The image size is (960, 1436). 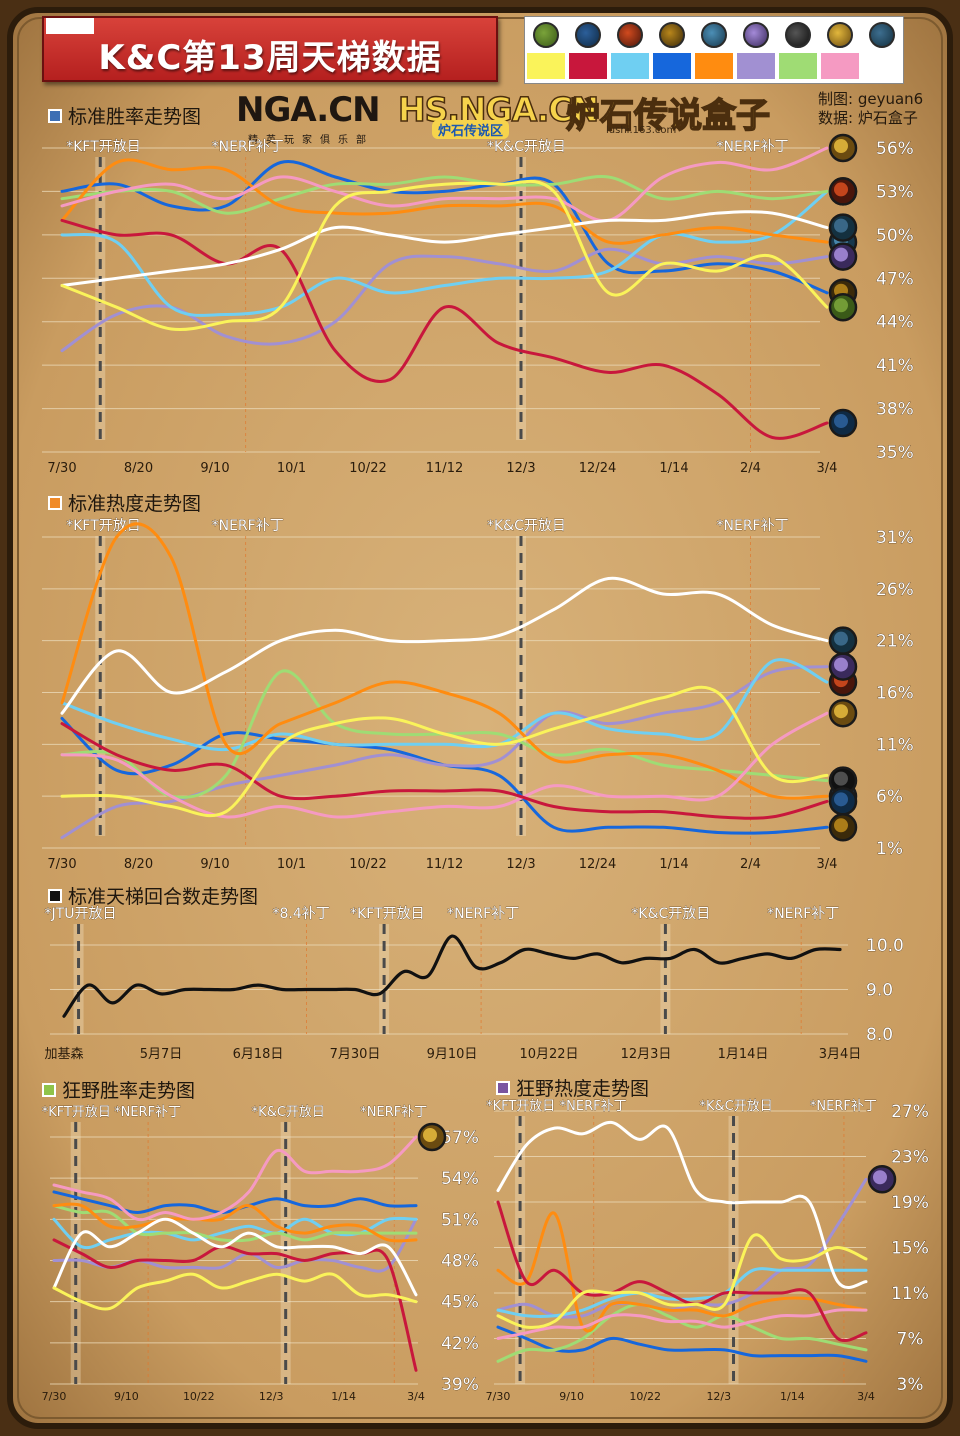 What do you see at coordinates (910, 1340) in the screenshot?
I see `y-tick-label: 7%` at bounding box center [910, 1340].